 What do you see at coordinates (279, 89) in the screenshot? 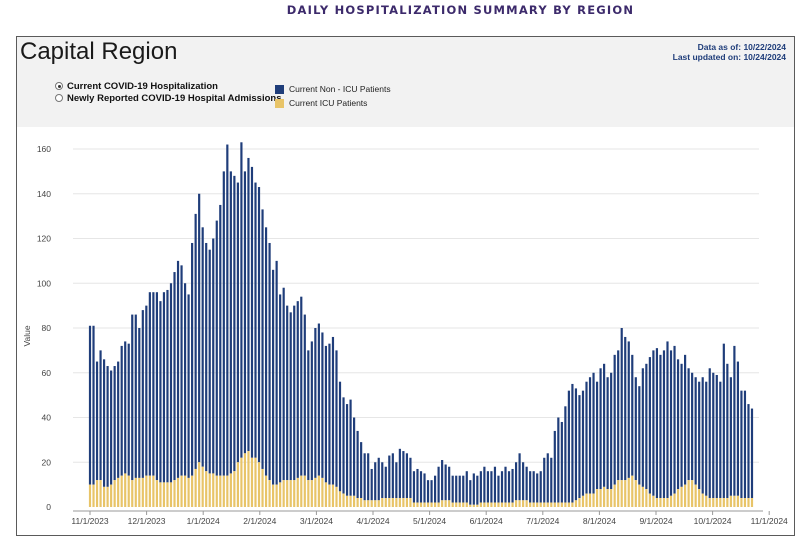
I see `legend-swatch-non-icu` at bounding box center [279, 89].